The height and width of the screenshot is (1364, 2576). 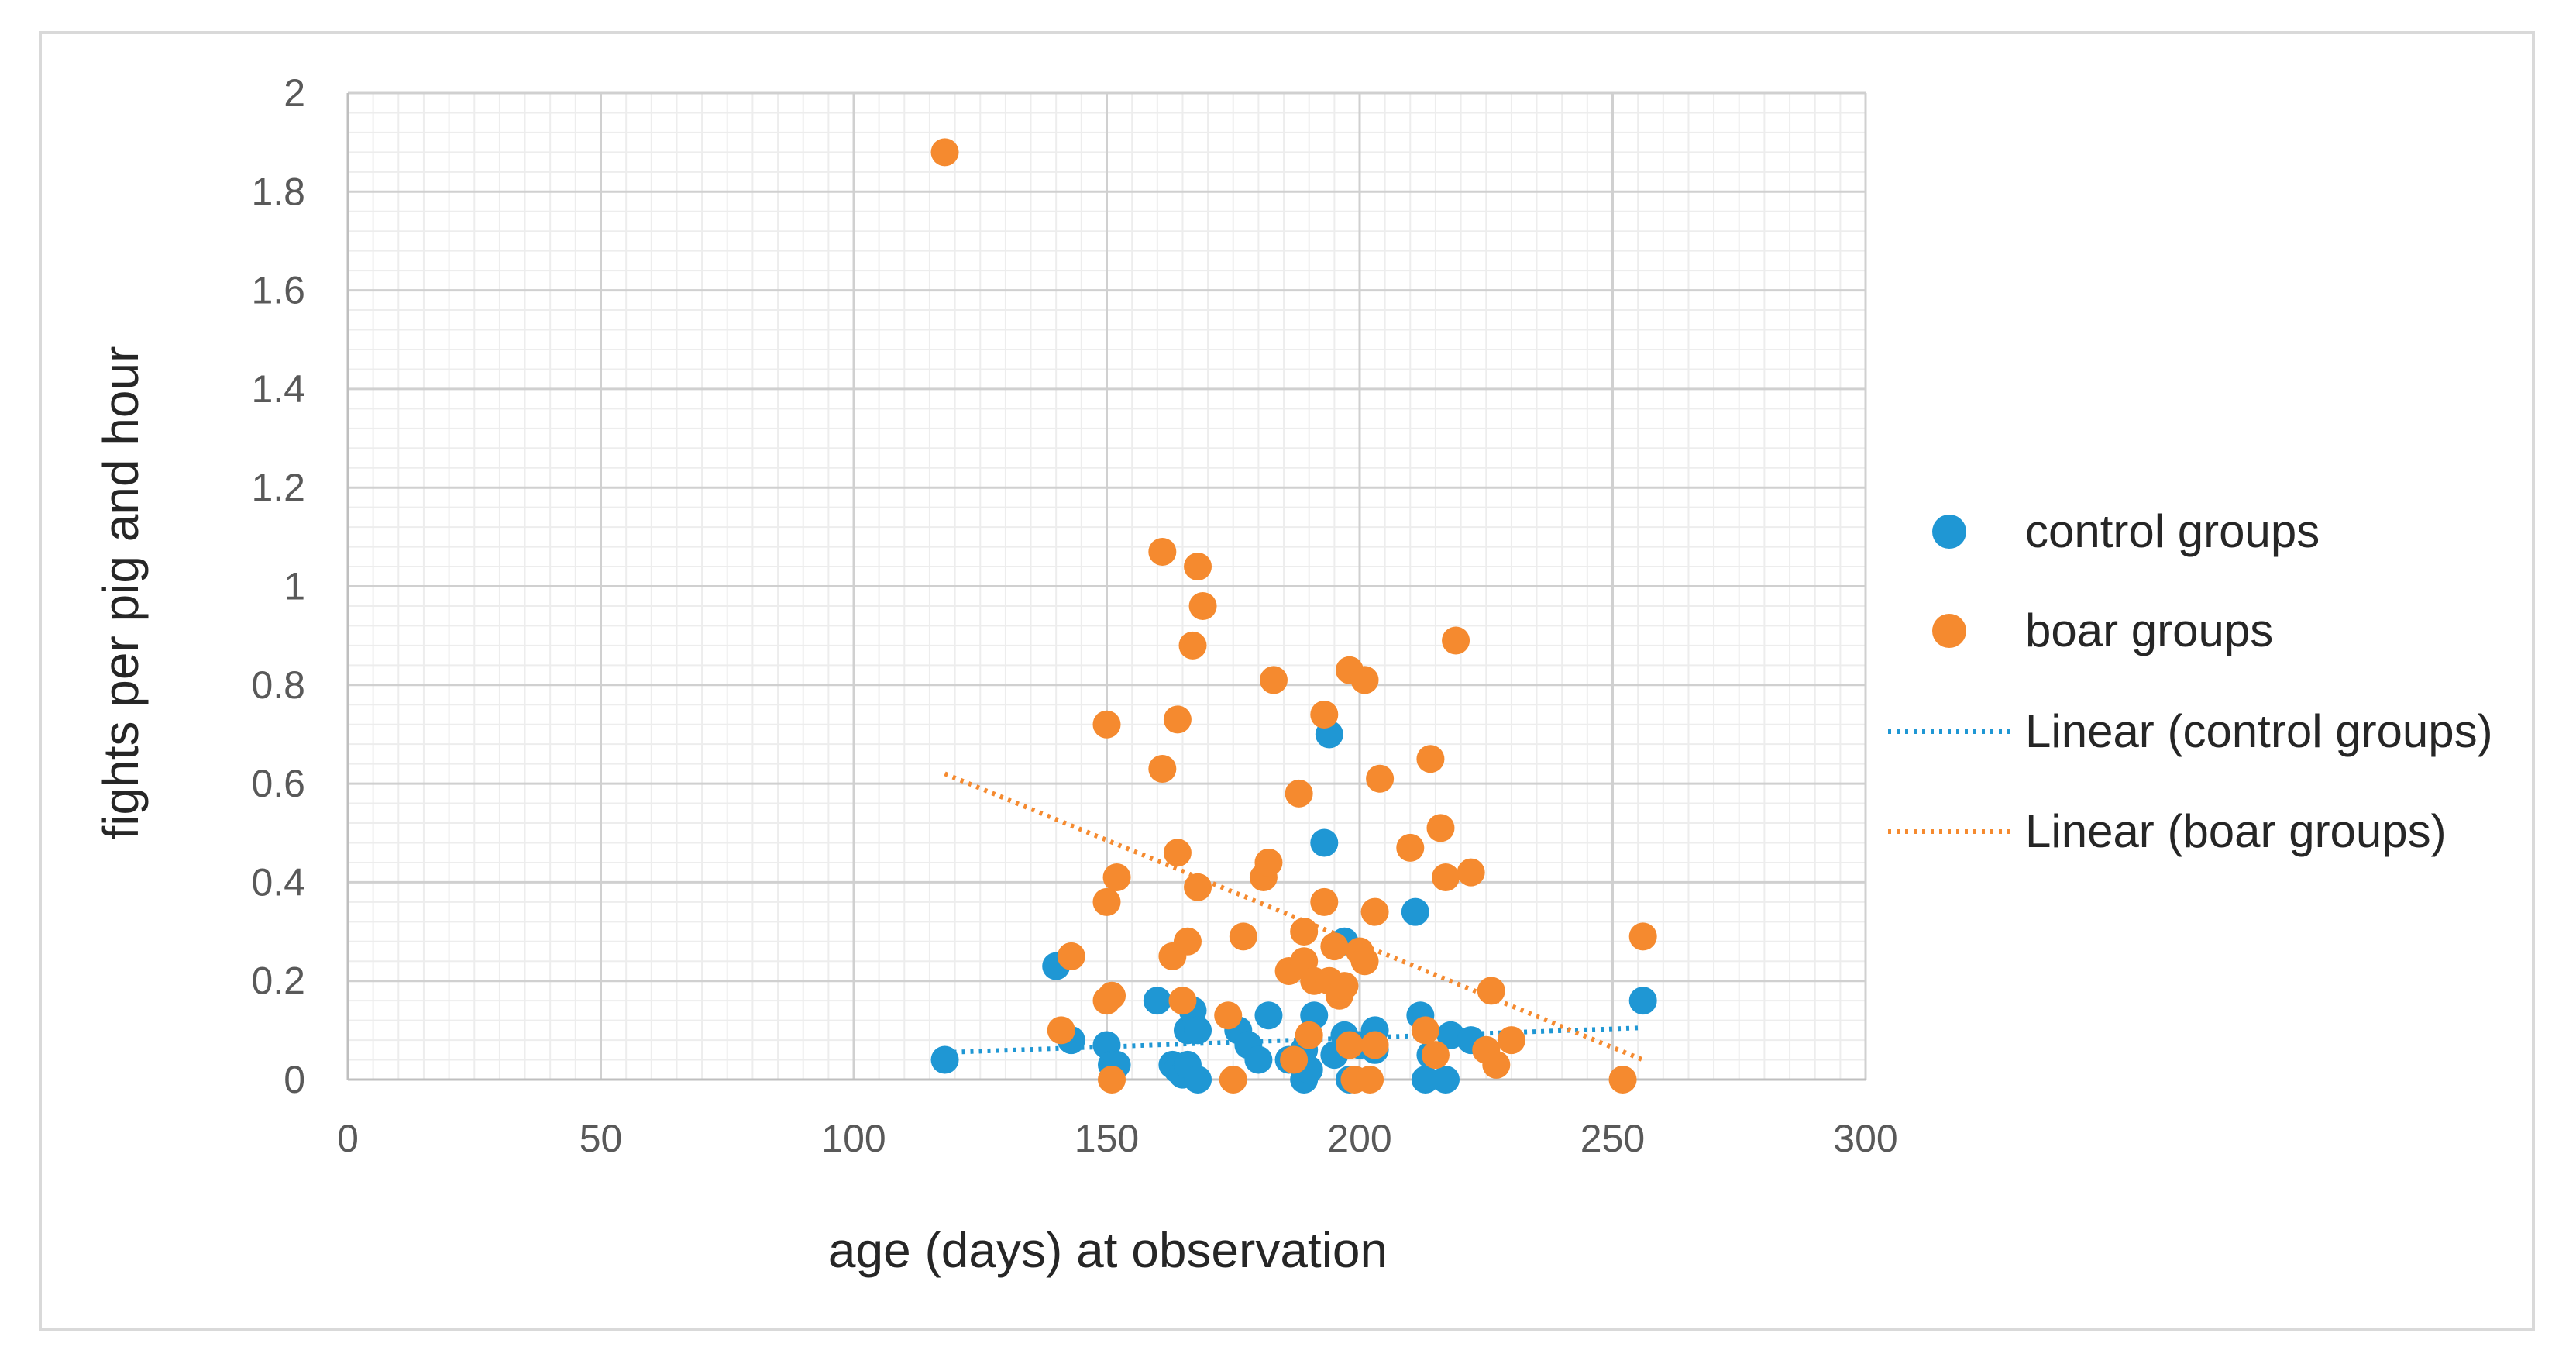 What do you see at coordinates (2236, 831) in the screenshot?
I see `legend-label-boar-trend: Linear (boar groups)` at bounding box center [2236, 831].